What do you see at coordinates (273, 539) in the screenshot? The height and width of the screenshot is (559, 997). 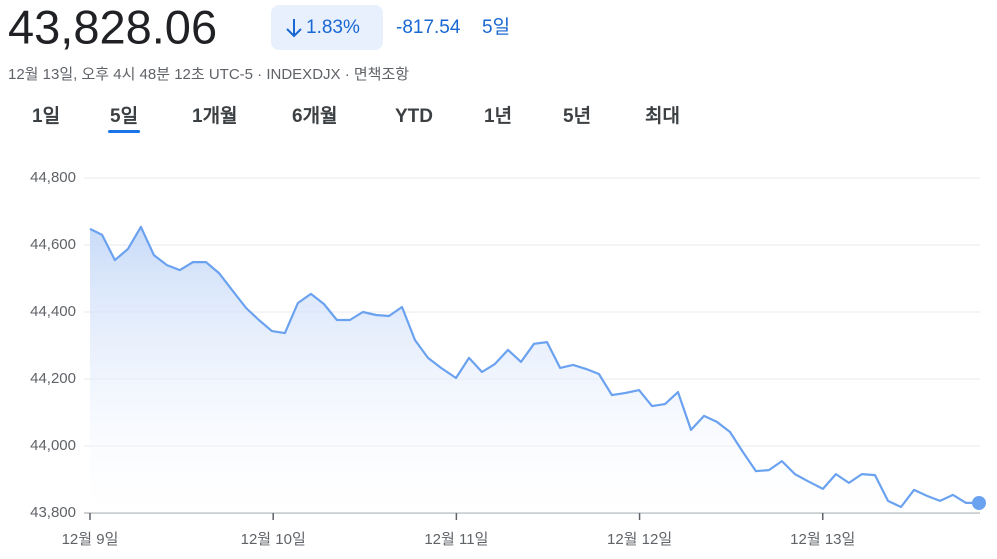 I see `x-tick-label: 12월 10일` at bounding box center [273, 539].